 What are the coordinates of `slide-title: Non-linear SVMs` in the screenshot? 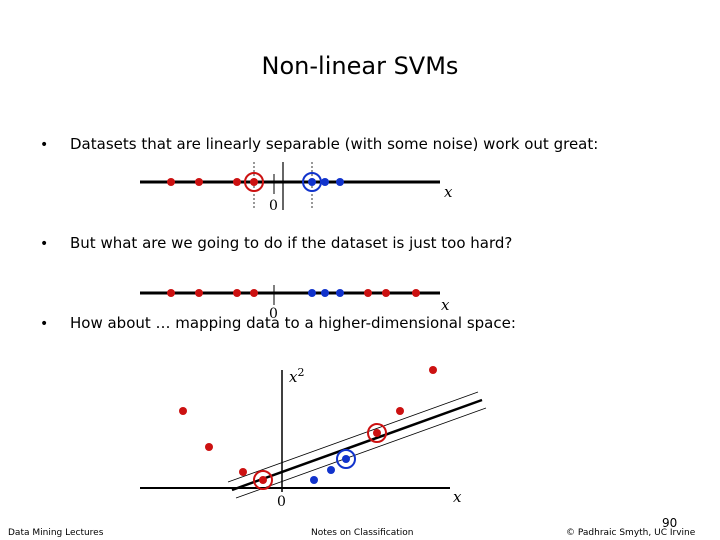 It's located at (360, 66).